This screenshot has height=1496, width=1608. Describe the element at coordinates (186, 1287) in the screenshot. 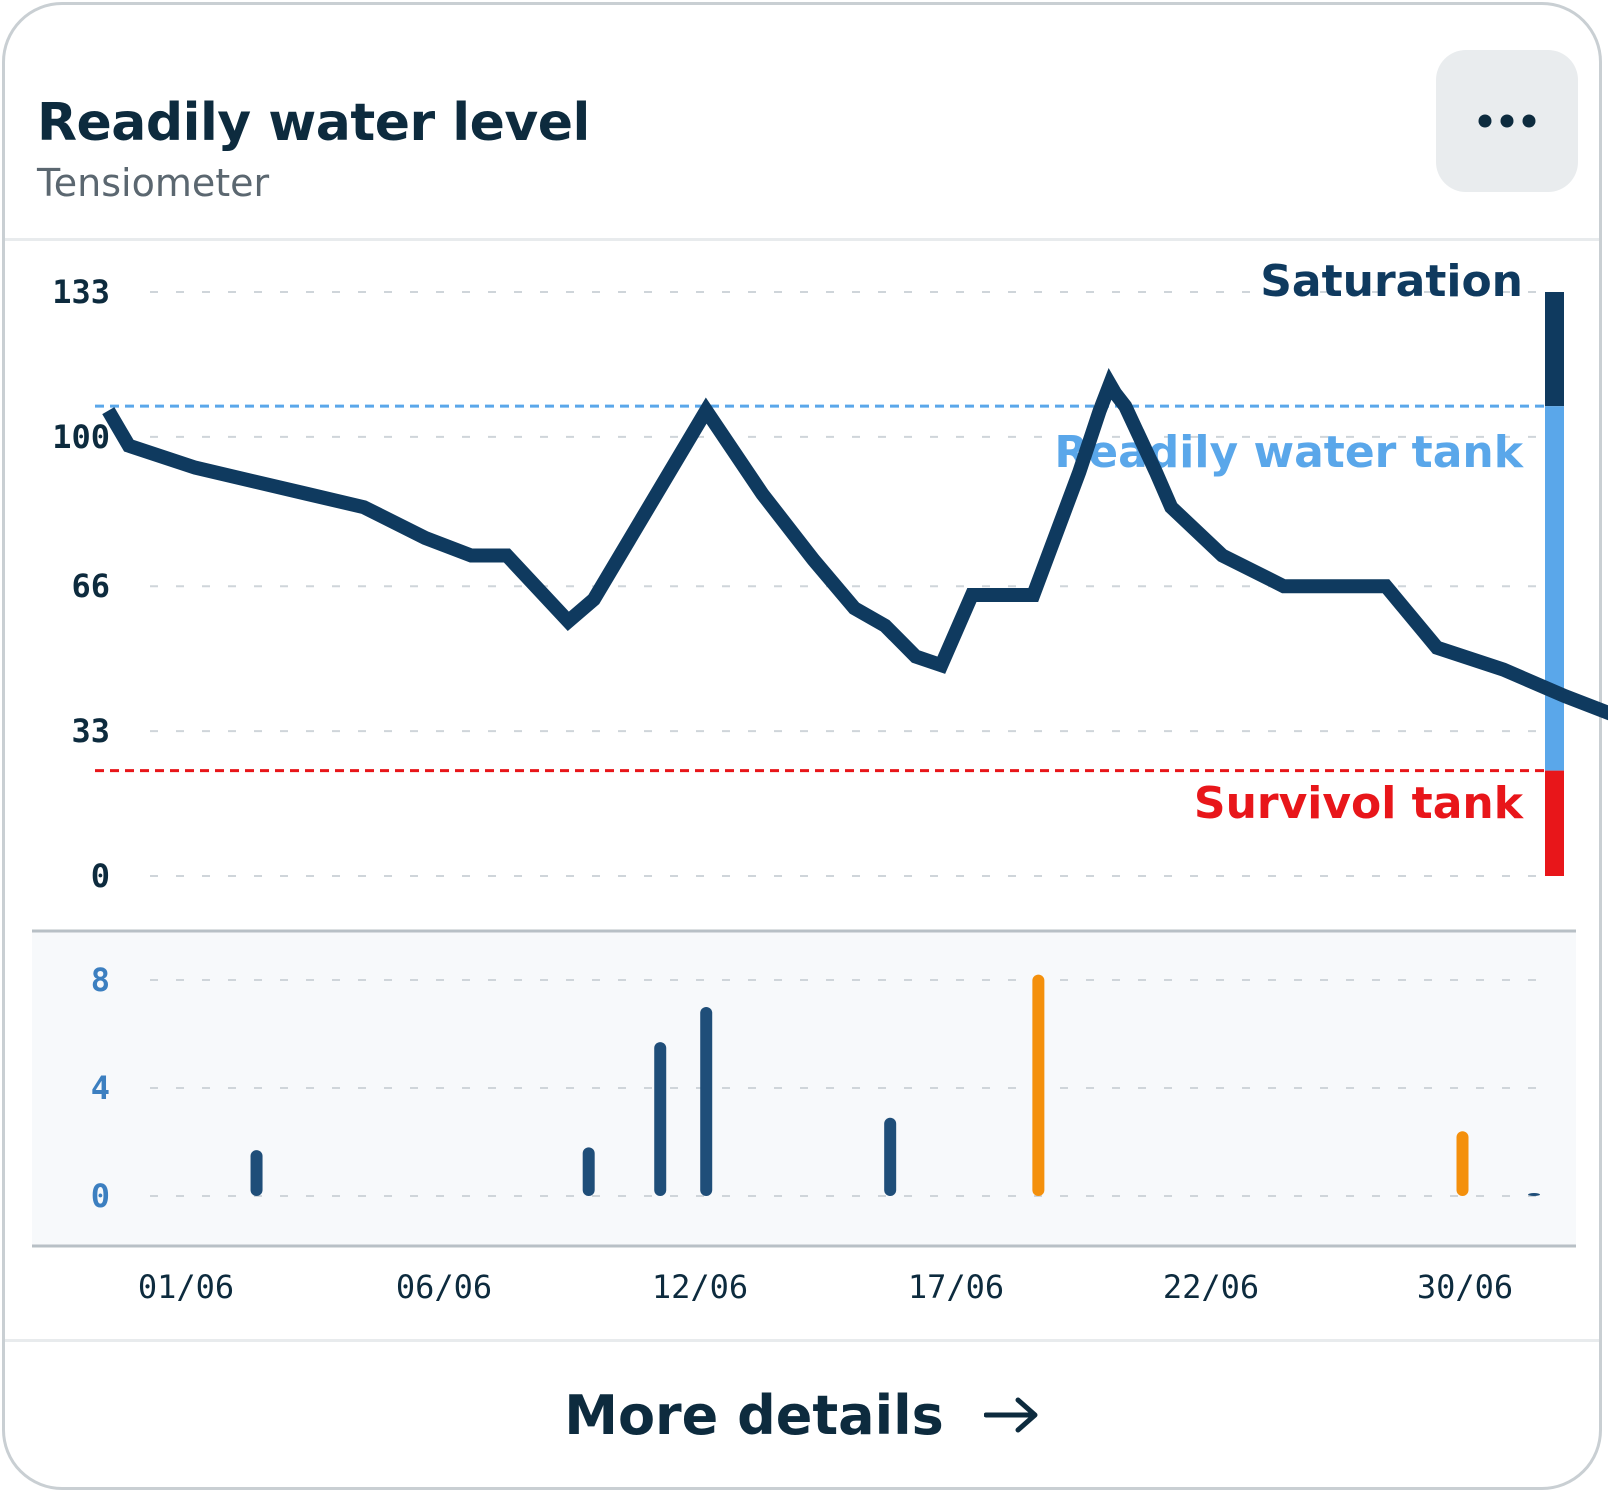

I see `x-date-label: 01/06` at that location.